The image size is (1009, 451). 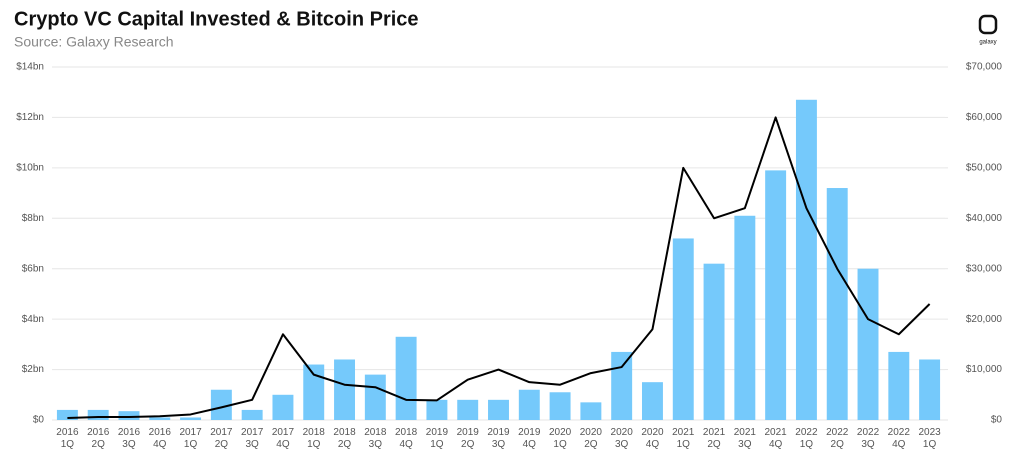 I want to click on x-tick-label: 2022 1Q, so click(x=806, y=438).